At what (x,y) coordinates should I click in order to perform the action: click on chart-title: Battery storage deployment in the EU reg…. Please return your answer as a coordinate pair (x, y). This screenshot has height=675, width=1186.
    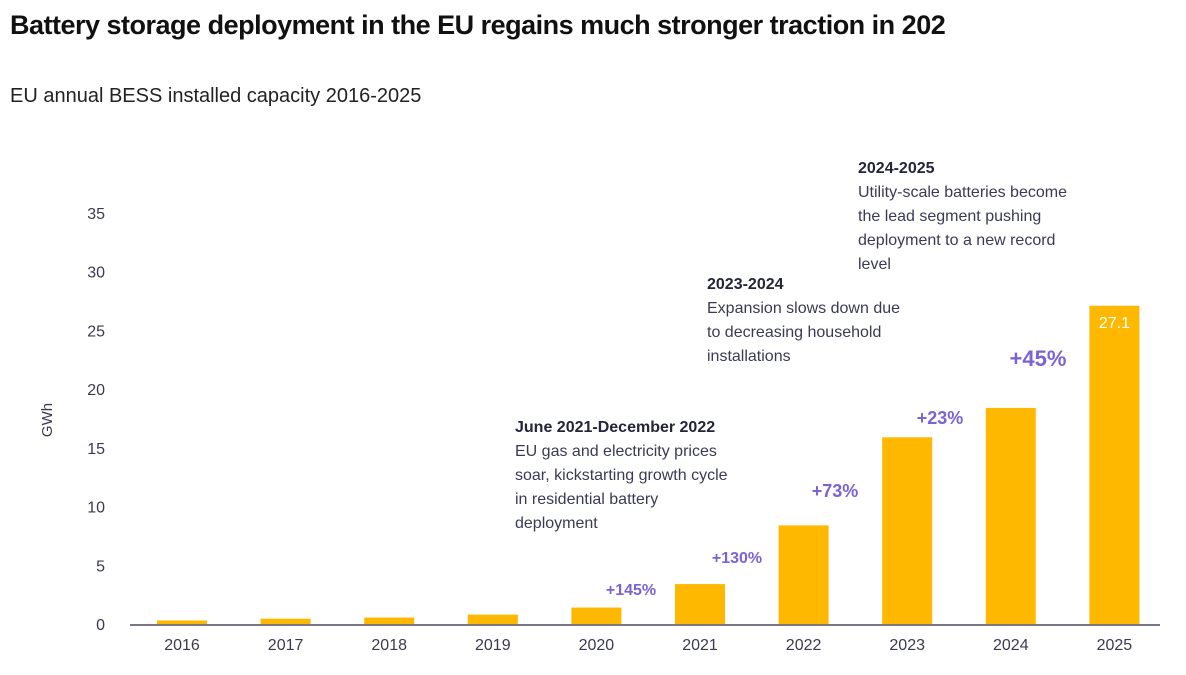
    Looking at the image, I should click on (478, 25).